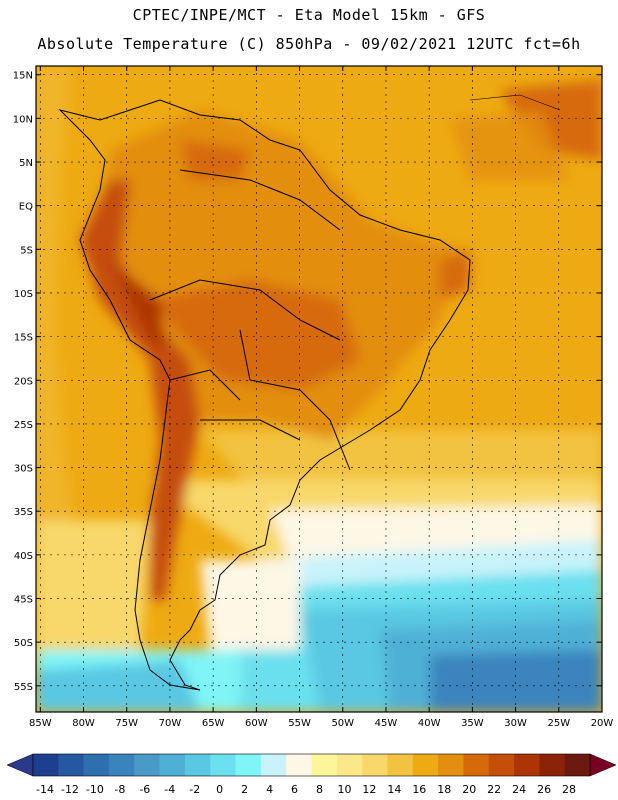 This screenshot has height=800, width=618. Describe the element at coordinates (213, 723) in the screenshot. I see `lon-label: 65W` at that location.